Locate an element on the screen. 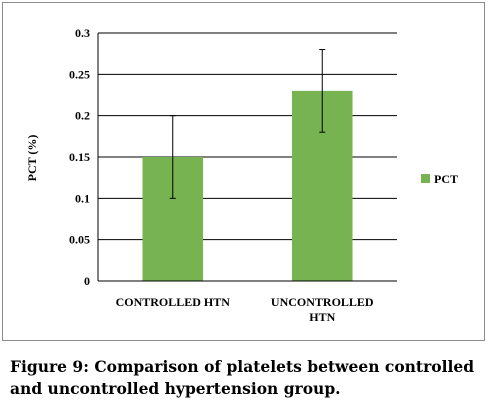 The image size is (489, 409). y-tick-label-1: 0.05 is located at coordinates (79, 240).